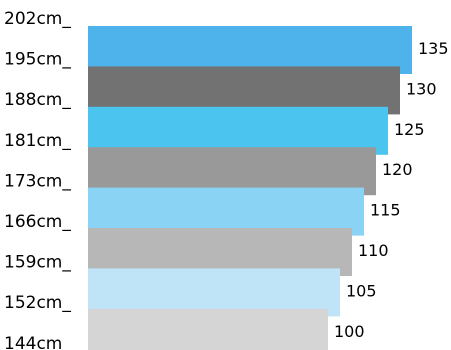 The height and width of the screenshot is (350, 451). I want to click on y-tick-label: 195cm_, so click(37, 60).